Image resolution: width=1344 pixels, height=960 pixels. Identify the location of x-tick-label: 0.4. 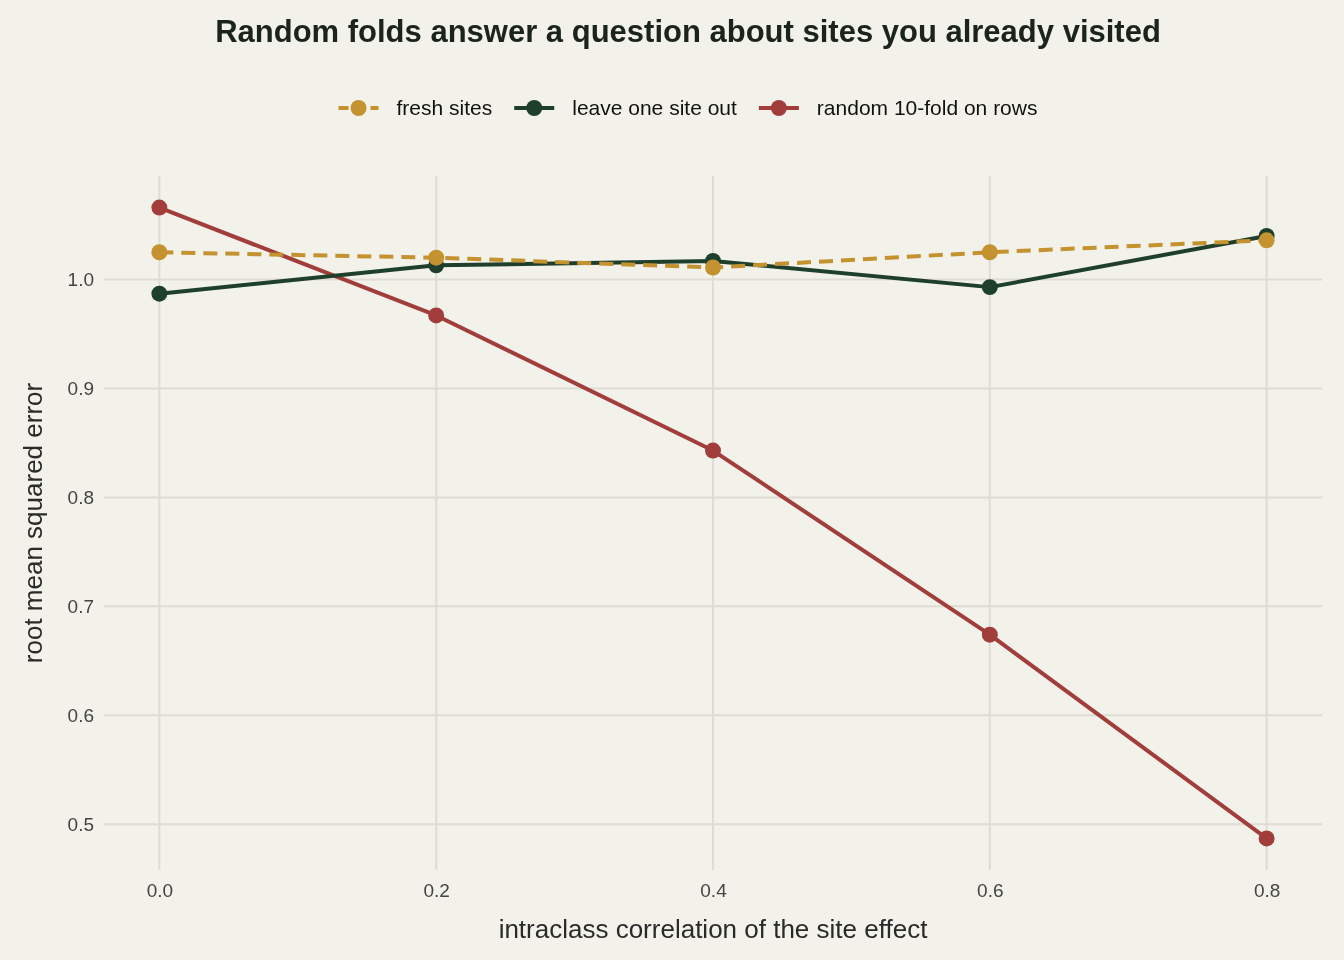
(714, 891).